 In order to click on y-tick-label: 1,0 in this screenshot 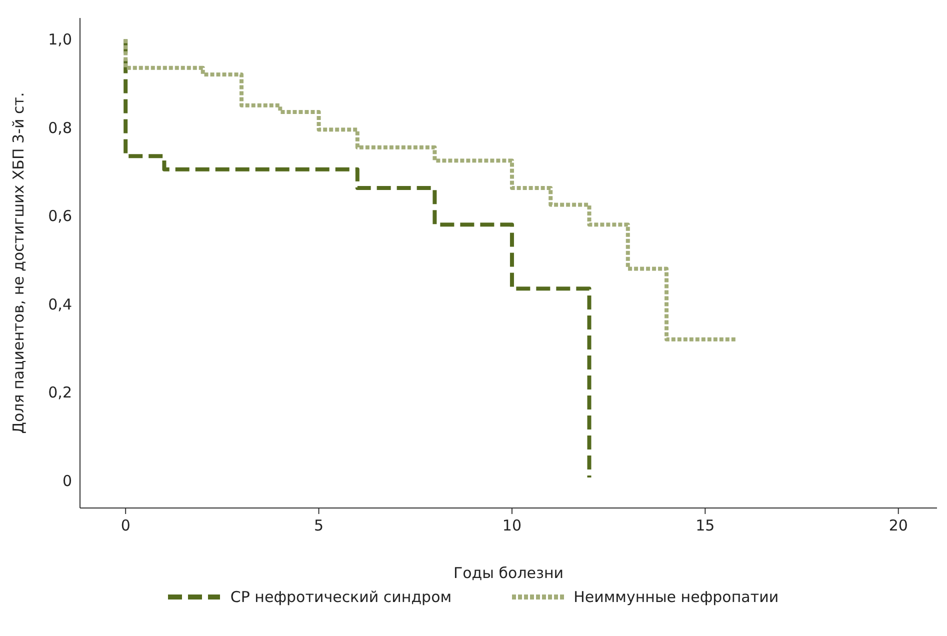, I will do `click(60, 39)`.